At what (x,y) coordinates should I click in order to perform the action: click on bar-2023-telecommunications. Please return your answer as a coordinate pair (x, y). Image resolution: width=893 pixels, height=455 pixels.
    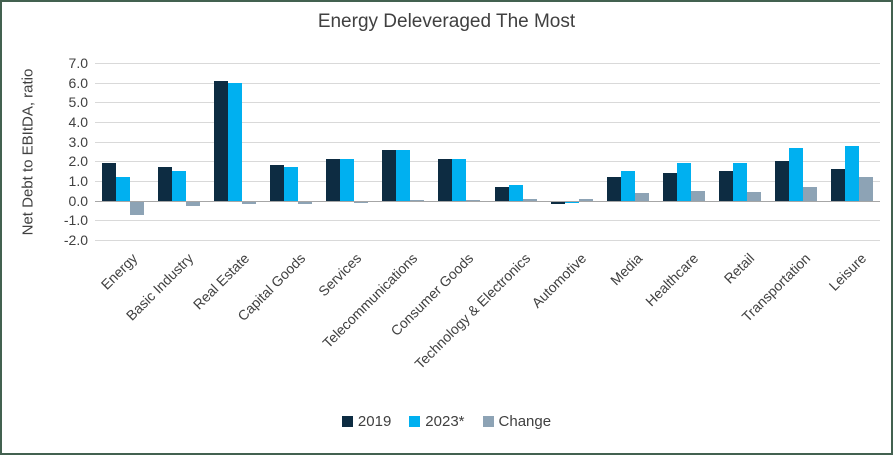
    Looking at the image, I should click on (403, 175).